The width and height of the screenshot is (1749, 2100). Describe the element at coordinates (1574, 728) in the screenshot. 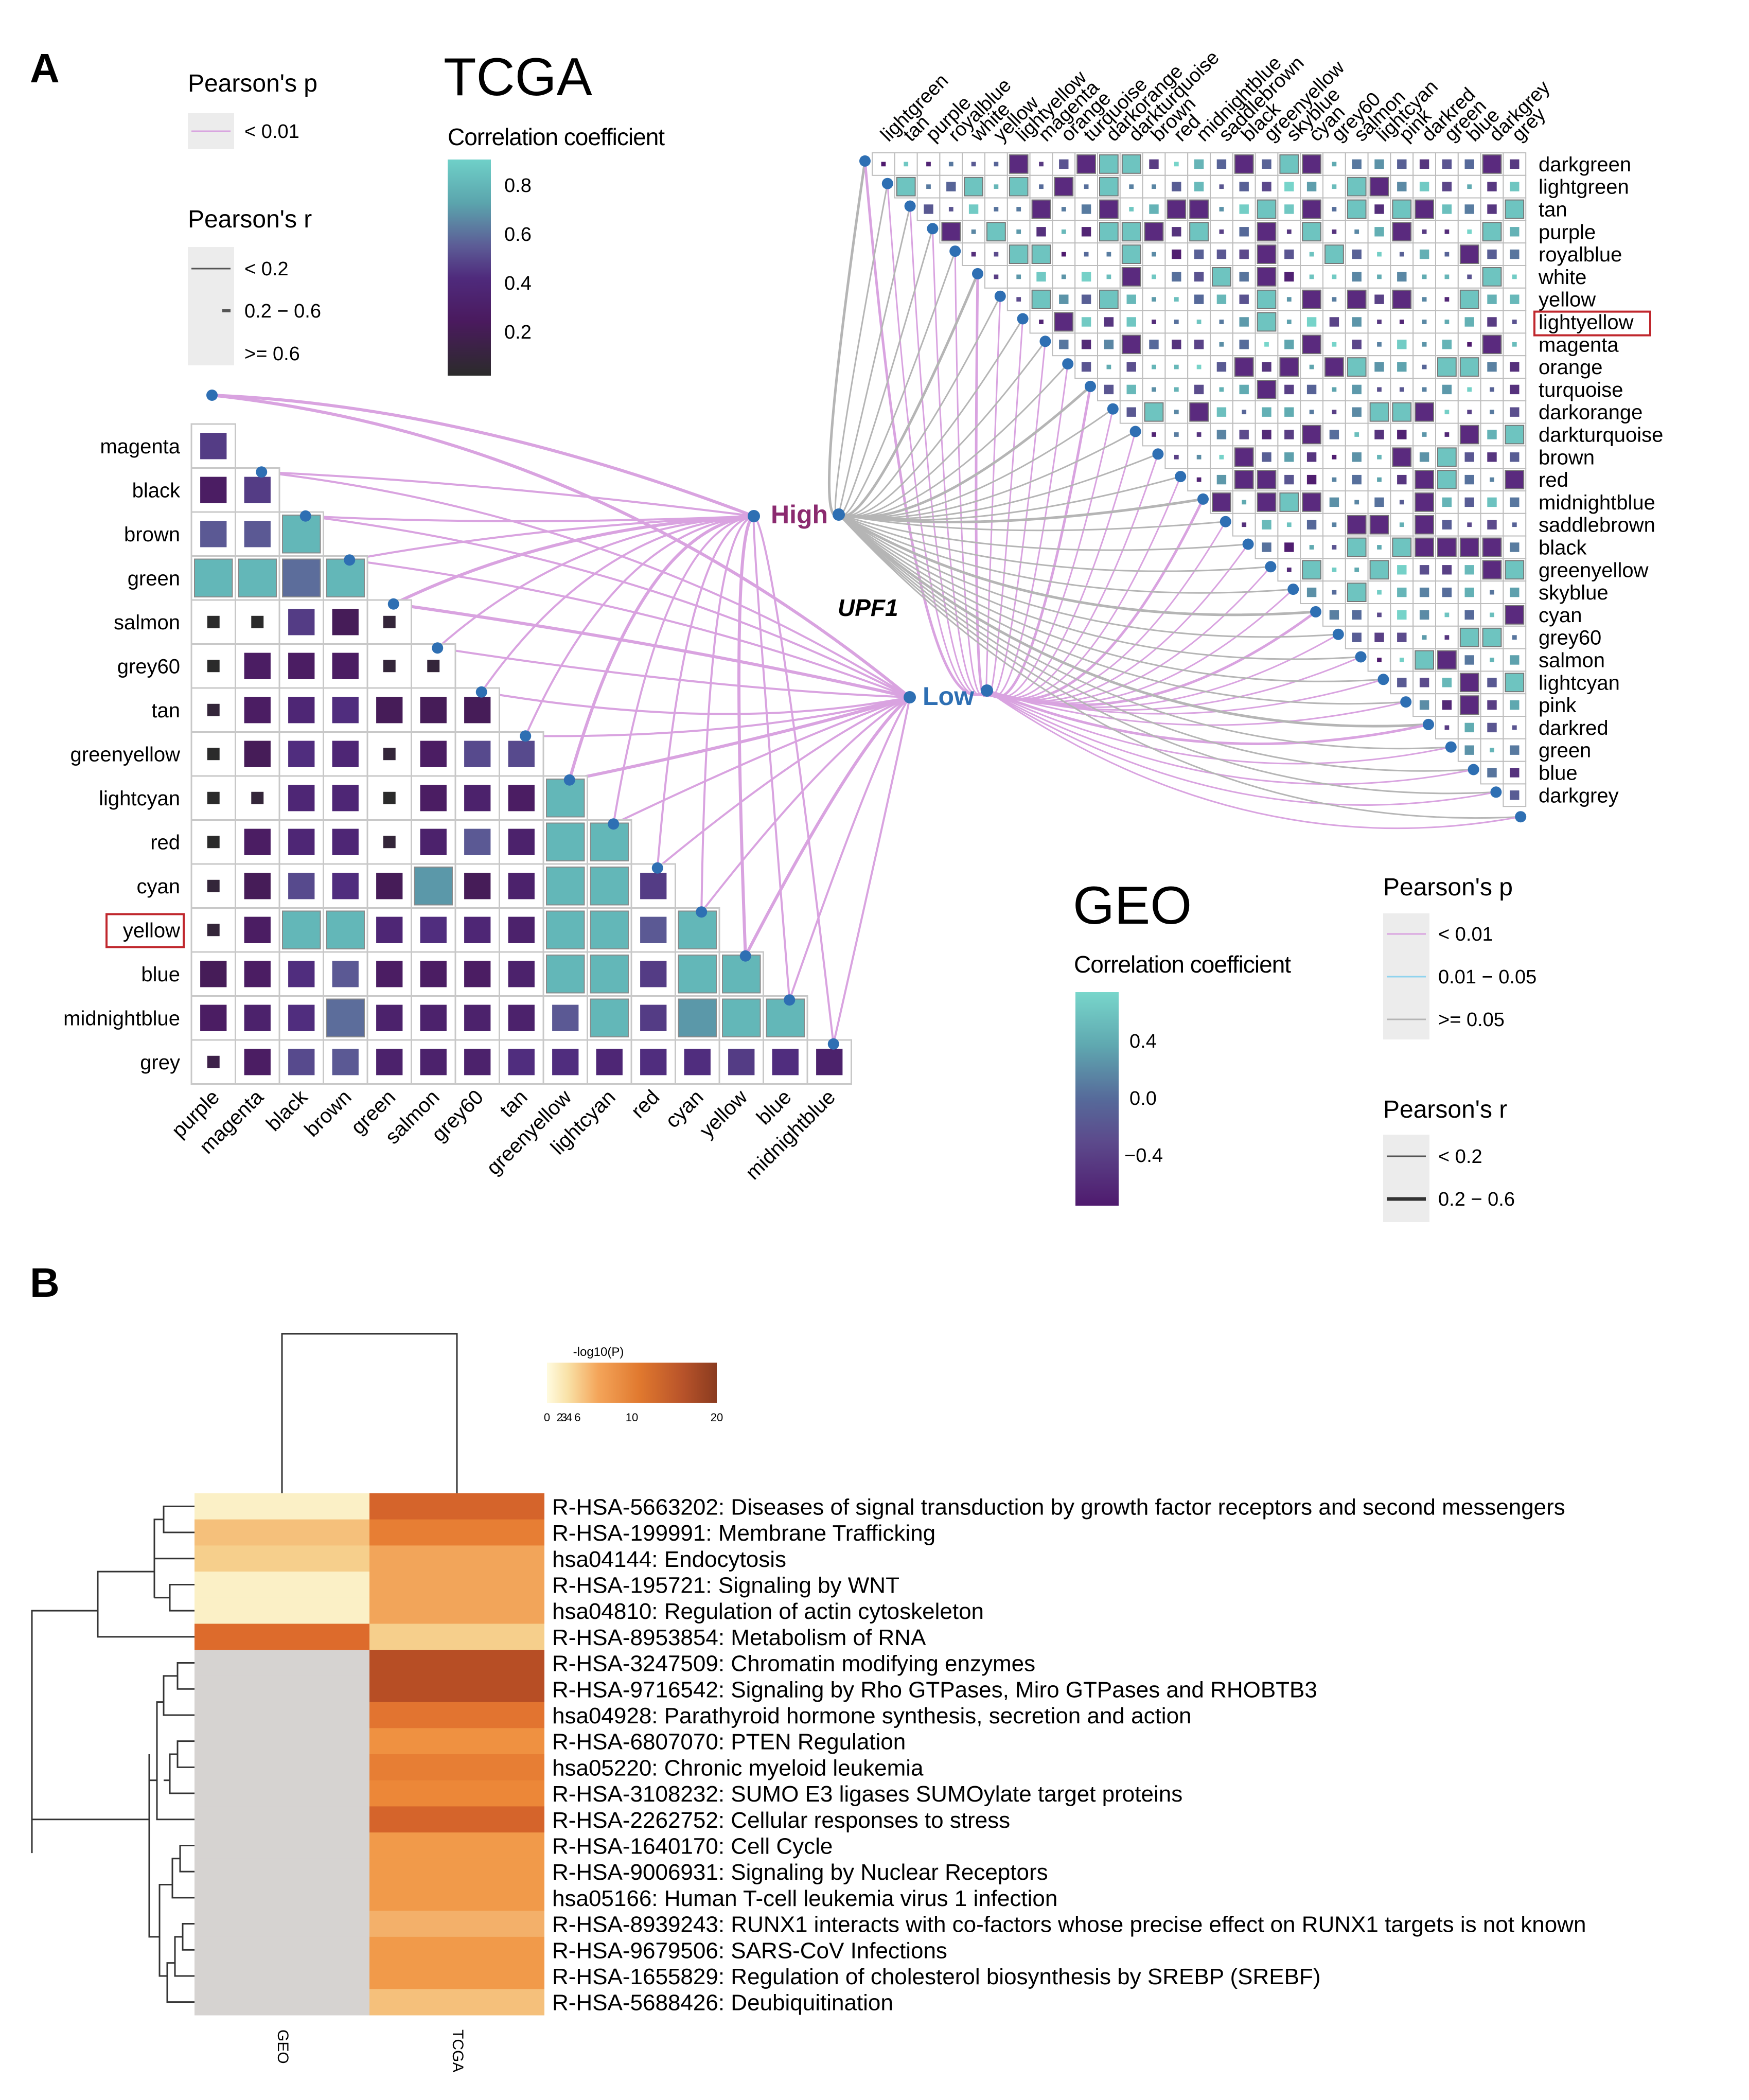

I see `geo-row-label: darkred` at that location.